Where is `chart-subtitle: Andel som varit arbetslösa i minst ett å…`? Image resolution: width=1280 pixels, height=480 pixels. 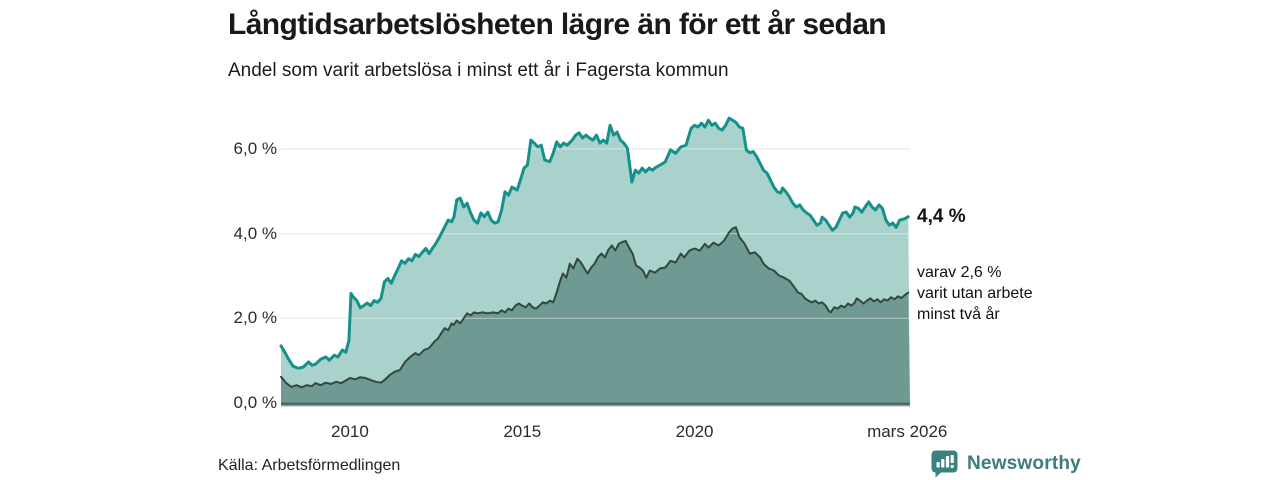 chart-subtitle: Andel som varit arbetslösa i minst ett å… is located at coordinates (478, 70).